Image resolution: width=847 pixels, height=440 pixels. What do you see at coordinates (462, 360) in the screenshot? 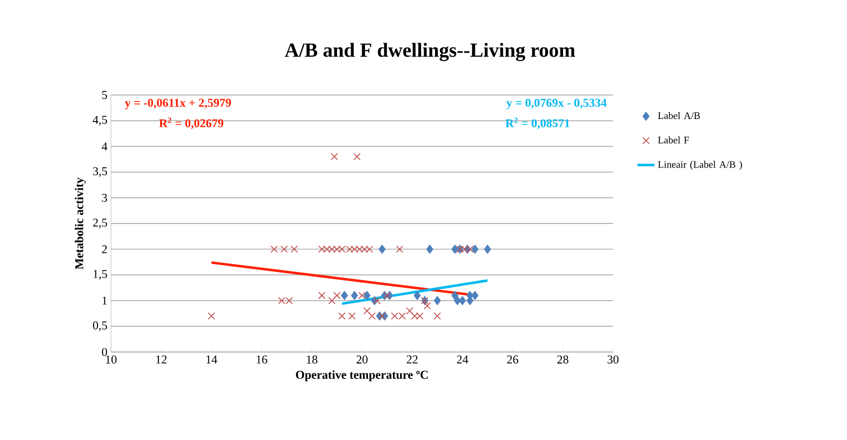
I see `x-tick-label: 24` at bounding box center [462, 360].